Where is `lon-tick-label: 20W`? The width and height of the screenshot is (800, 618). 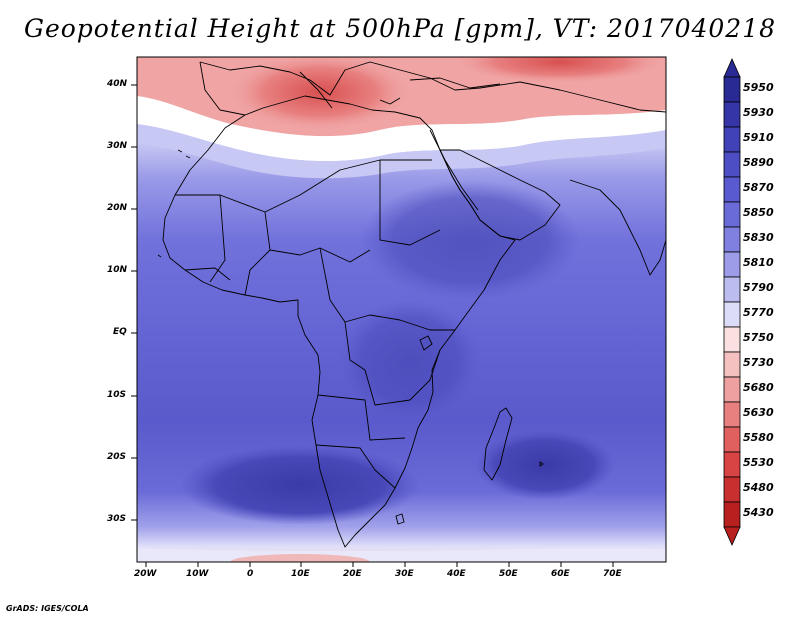 lon-tick-label: 20W is located at coordinates (145, 574).